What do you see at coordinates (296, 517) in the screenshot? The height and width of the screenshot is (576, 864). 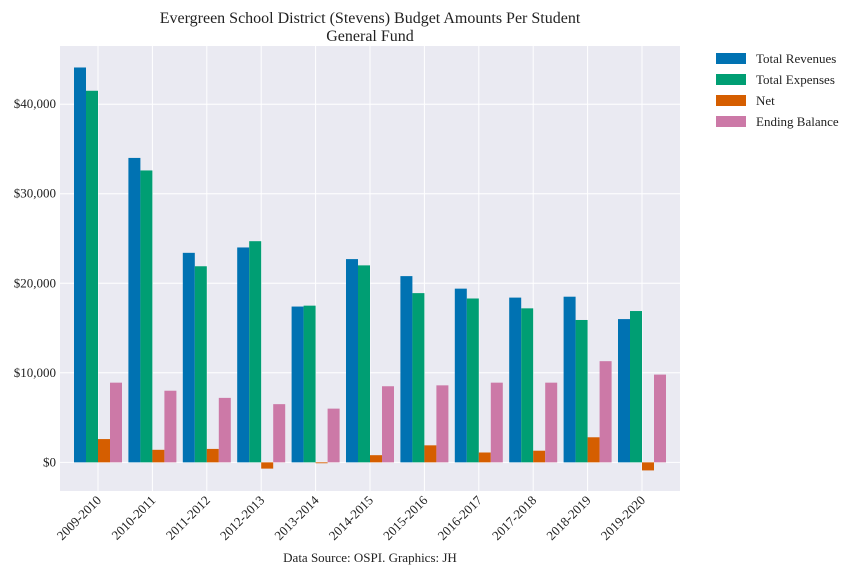 I see `x-tick-label: 2013-2014` at bounding box center [296, 517].